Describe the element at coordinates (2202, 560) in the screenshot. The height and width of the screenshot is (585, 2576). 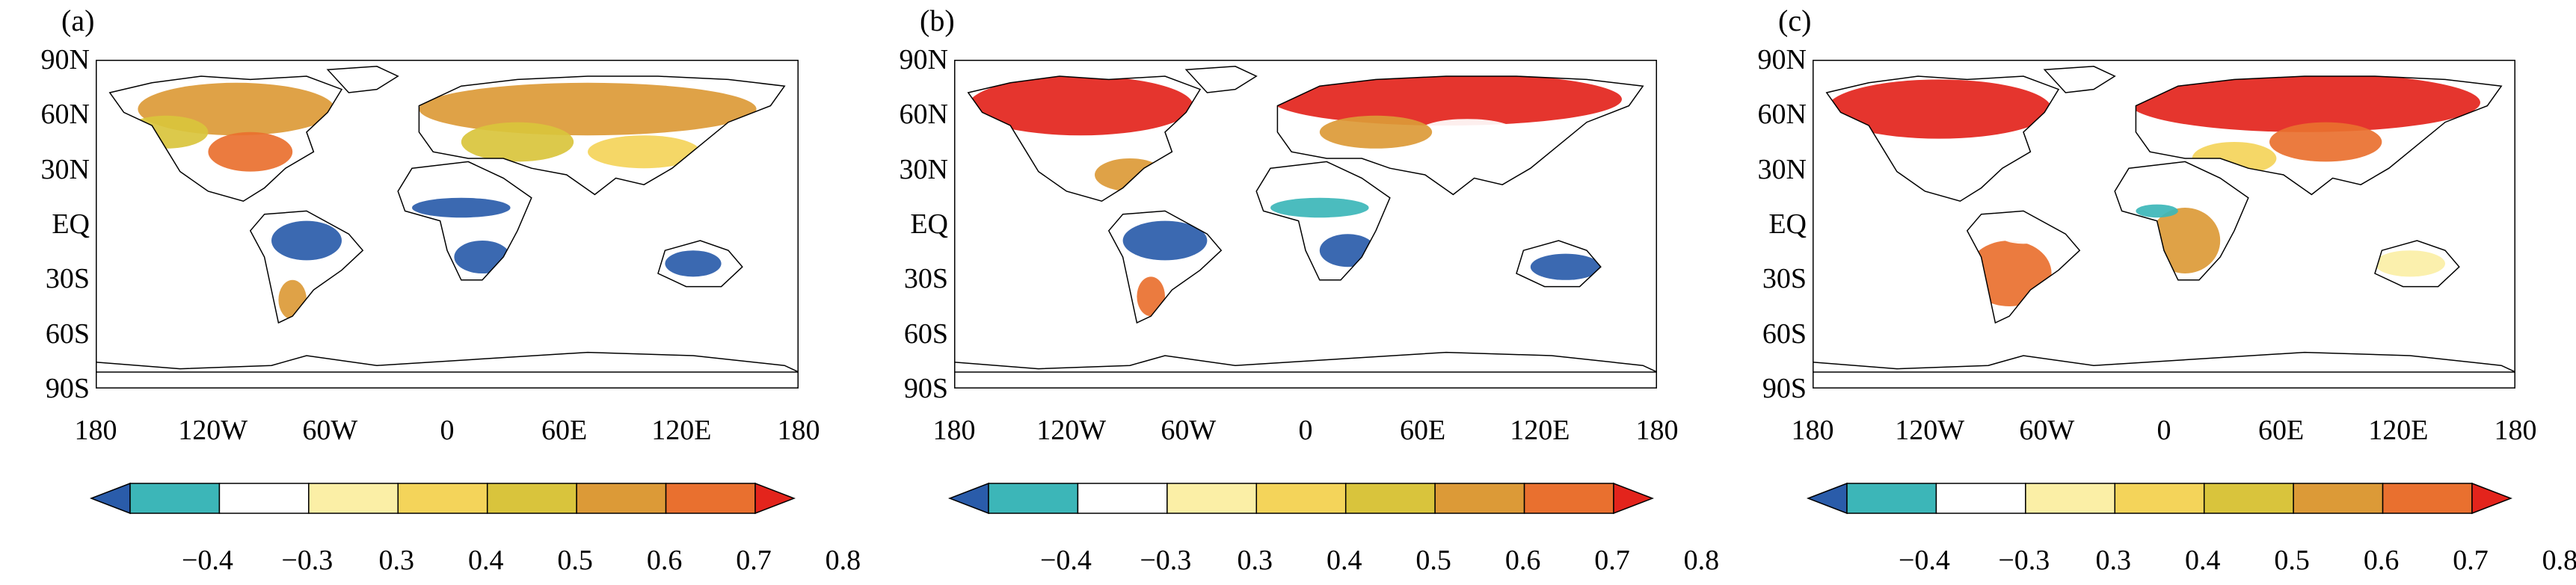
I see `colorbar-label: 0.4` at that location.